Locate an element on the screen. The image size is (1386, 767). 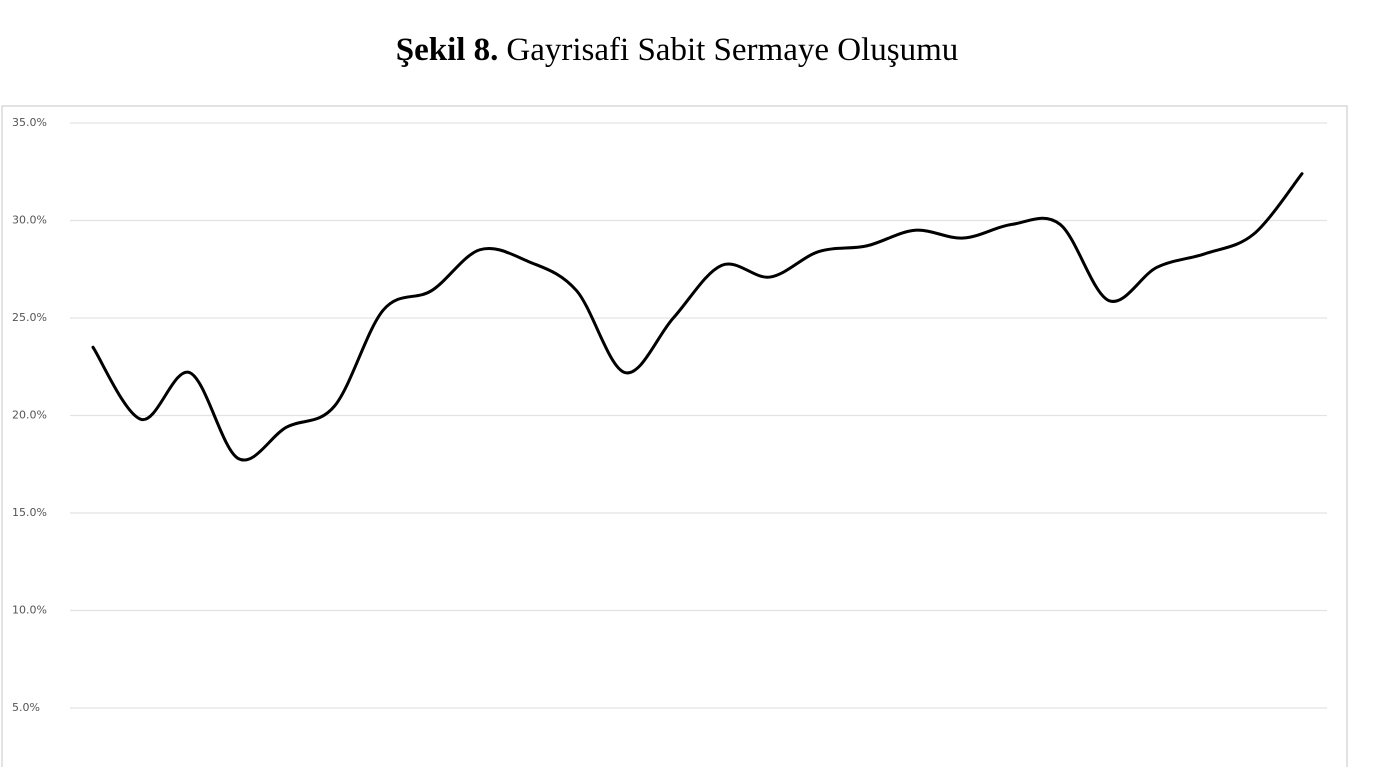
title-label: Şekil 8. is located at coordinates (447, 50).